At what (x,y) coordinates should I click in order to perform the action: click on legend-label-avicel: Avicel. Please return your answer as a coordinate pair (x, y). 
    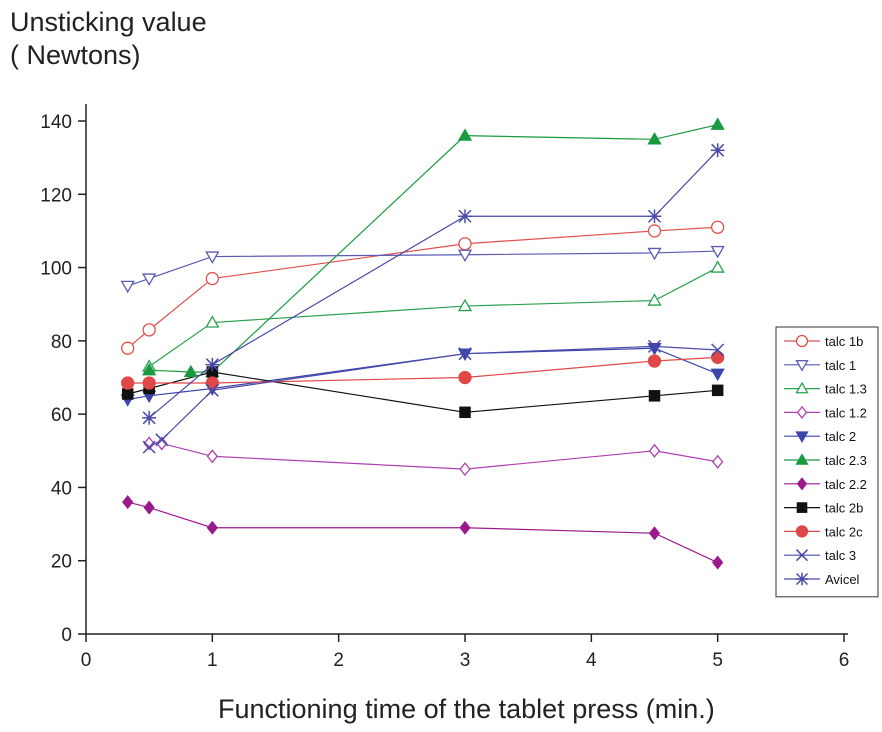
    Looking at the image, I should click on (842, 579).